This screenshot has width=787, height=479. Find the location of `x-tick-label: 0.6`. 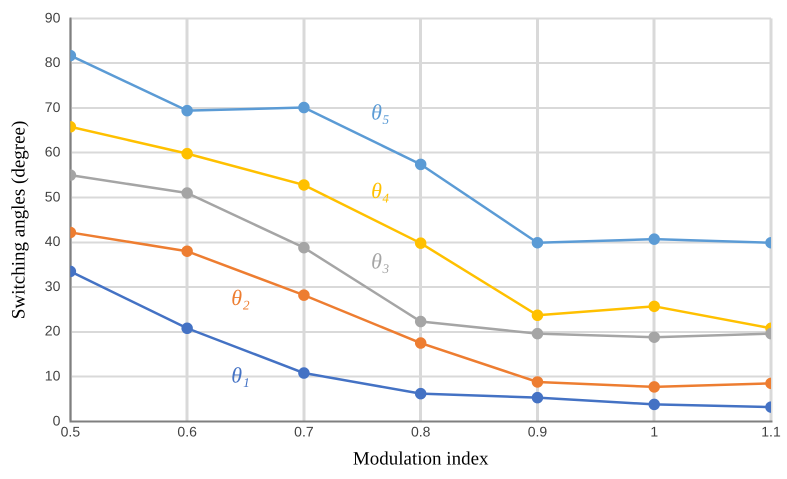

x-tick-label: 0.6 is located at coordinates (187, 432).